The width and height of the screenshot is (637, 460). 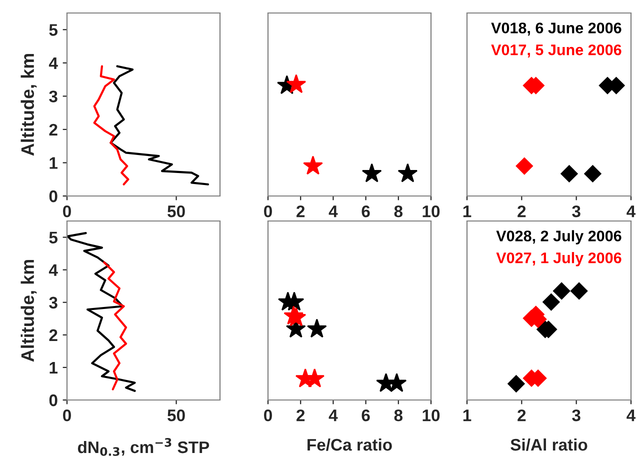 What do you see at coordinates (556, 51) in the screenshot?
I see `text: V017, 5 June 2006` at bounding box center [556, 51].